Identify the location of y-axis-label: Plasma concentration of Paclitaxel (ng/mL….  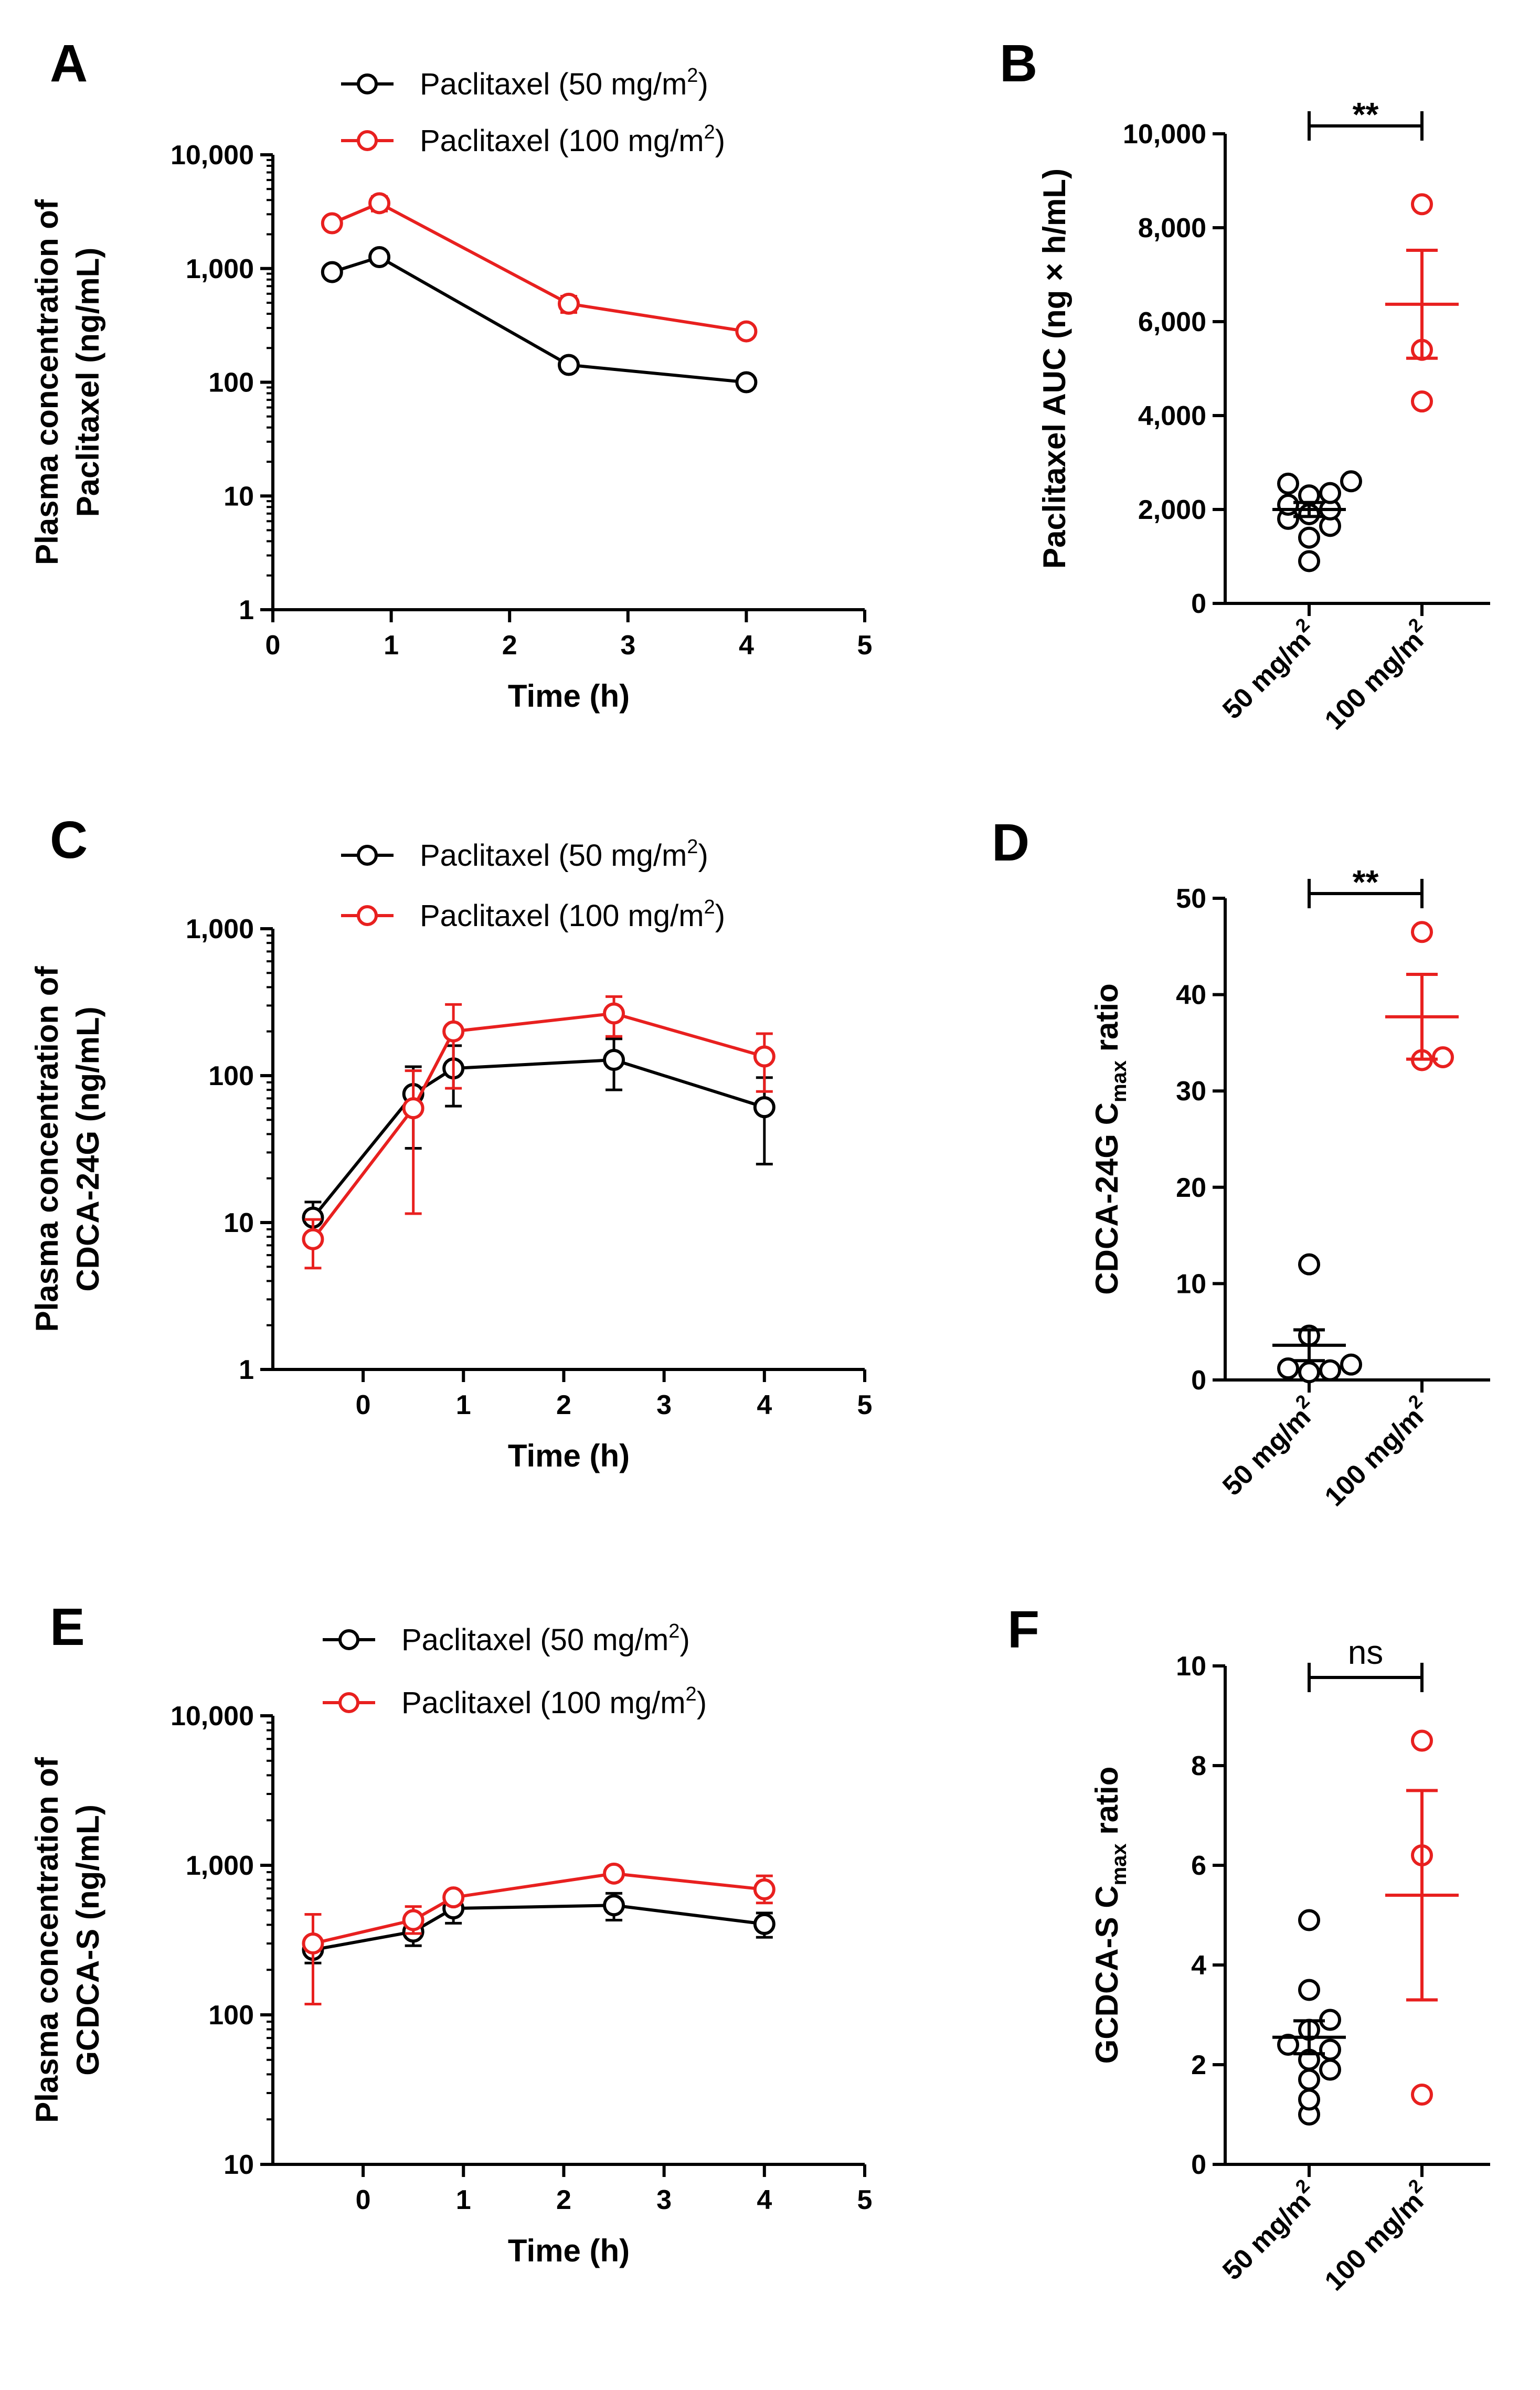
(67, 382).